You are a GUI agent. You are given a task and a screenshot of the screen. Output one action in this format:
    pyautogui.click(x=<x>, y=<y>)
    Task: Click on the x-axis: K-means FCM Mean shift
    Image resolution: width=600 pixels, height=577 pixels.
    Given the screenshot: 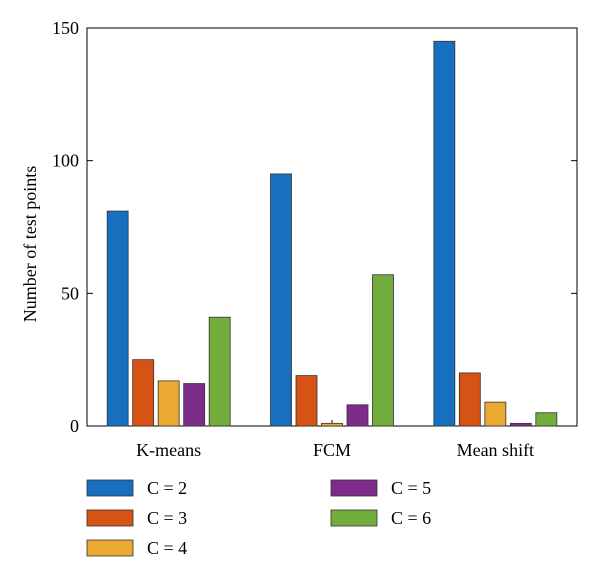 What is the action you would take?
    pyautogui.click(x=335, y=440)
    